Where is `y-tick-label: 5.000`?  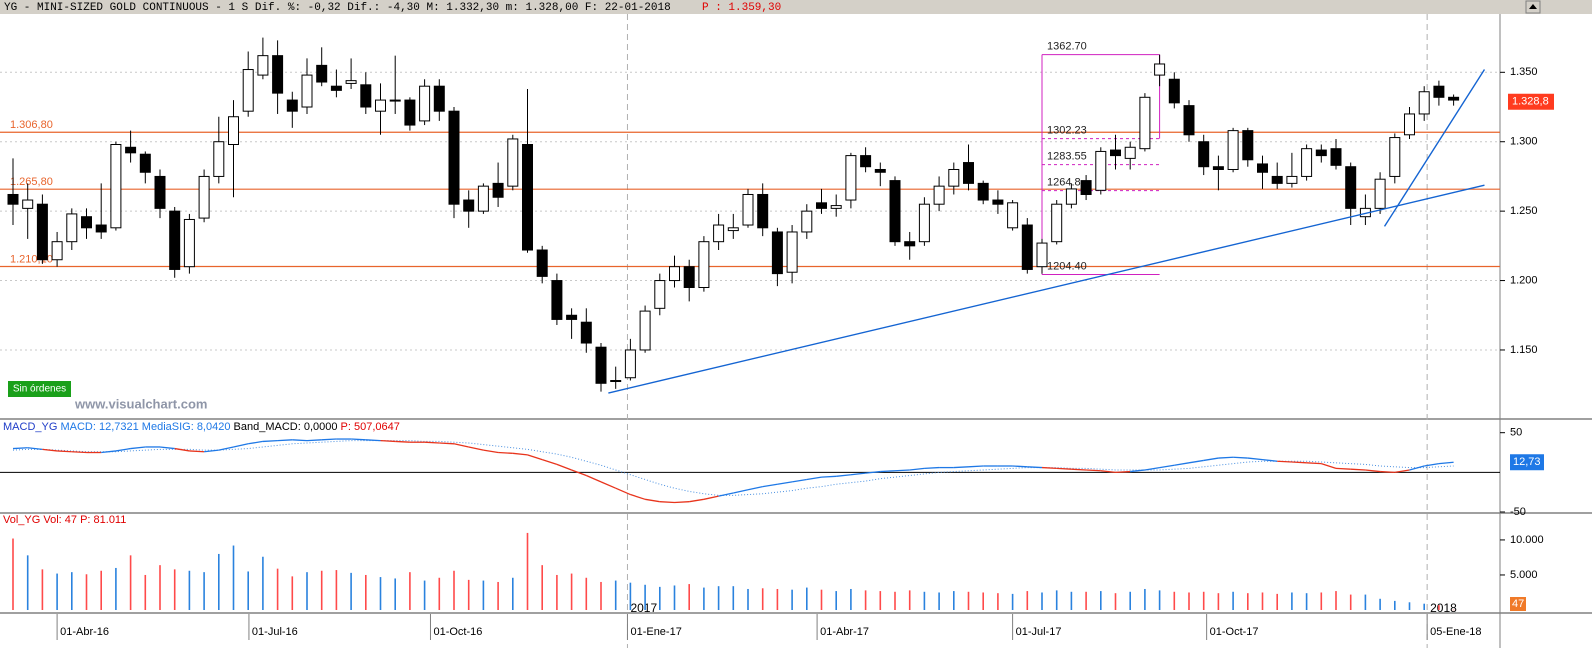 y-tick-label: 5.000 is located at coordinates (1524, 575).